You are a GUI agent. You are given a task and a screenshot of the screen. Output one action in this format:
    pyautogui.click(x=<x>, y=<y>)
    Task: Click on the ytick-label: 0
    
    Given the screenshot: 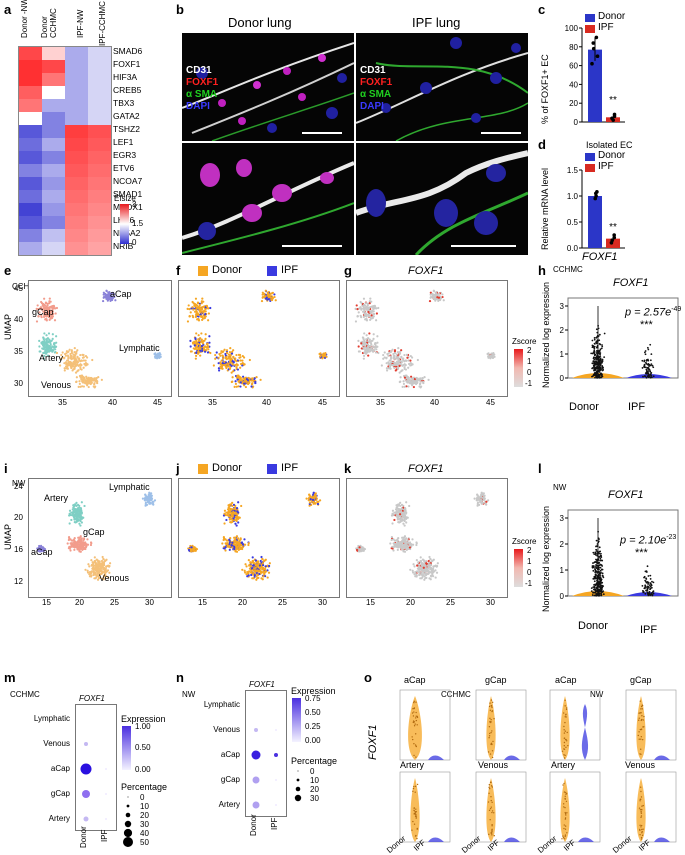 What is the action you would take?
    pyautogui.click(x=576, y=122)
    